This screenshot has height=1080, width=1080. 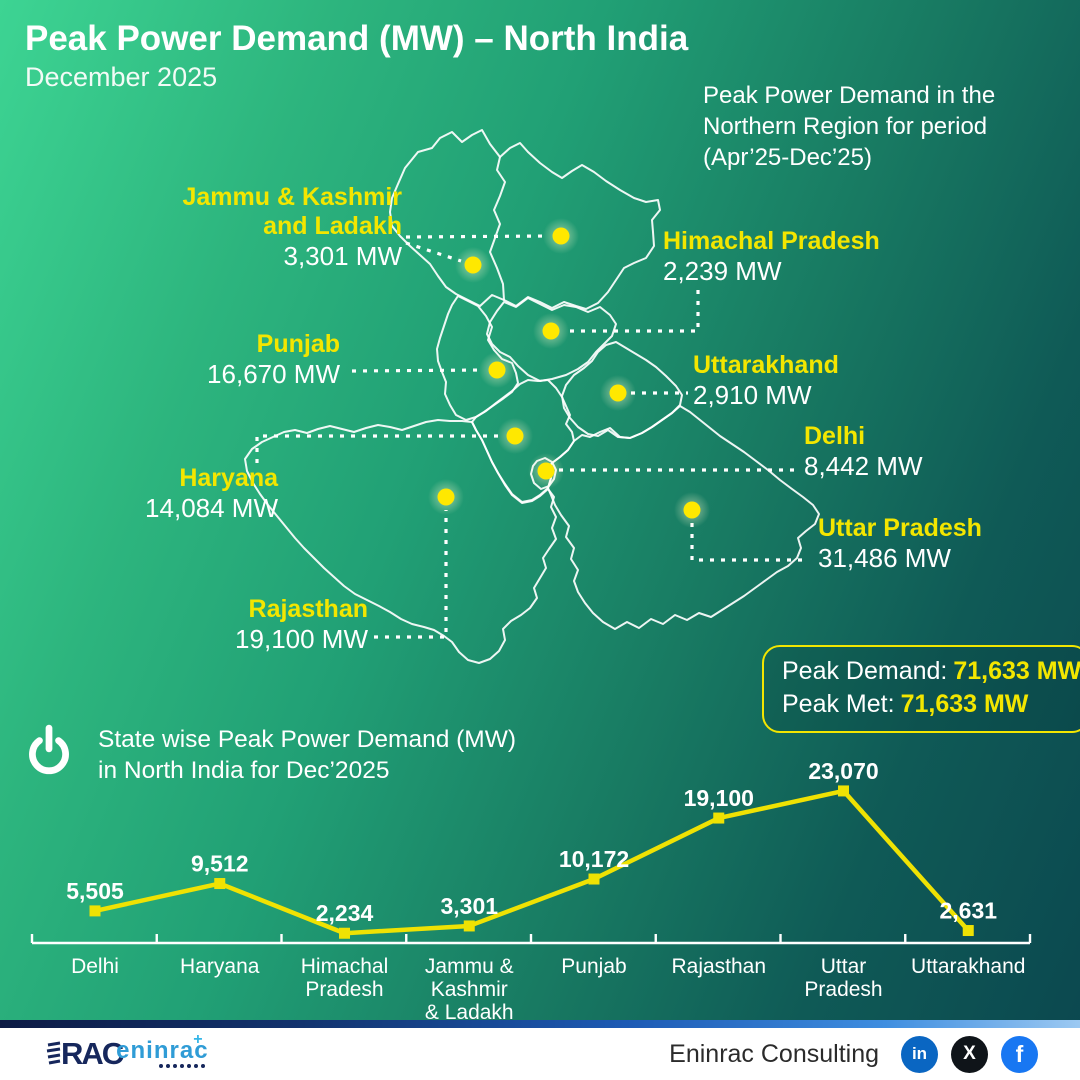 I want to click on peak-met-label: Peak Met:, so click(x=838, y=704).